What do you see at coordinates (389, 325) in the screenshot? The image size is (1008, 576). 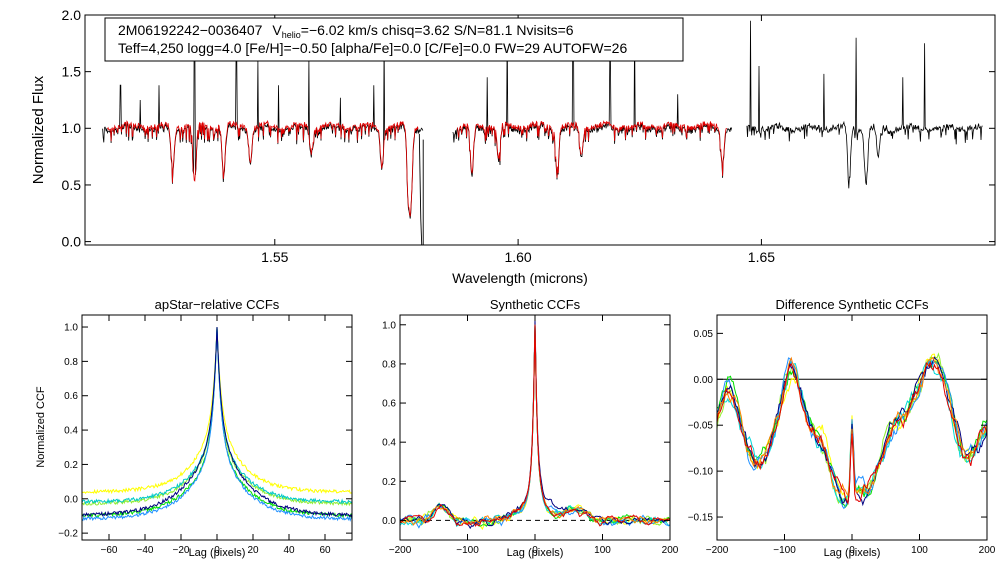 I see `synthetic-ytick-label: 1.0` at bounding box center [389, 325].